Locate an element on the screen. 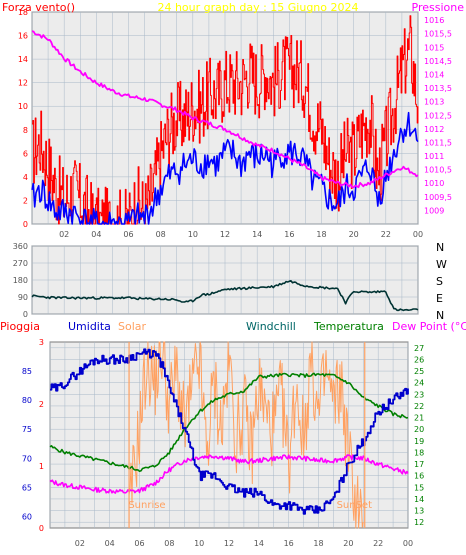 Image resolution: width=466 pixels, height=555 pixels. wind-axis-label: Forza vento() is located at coordinates (38, 7).